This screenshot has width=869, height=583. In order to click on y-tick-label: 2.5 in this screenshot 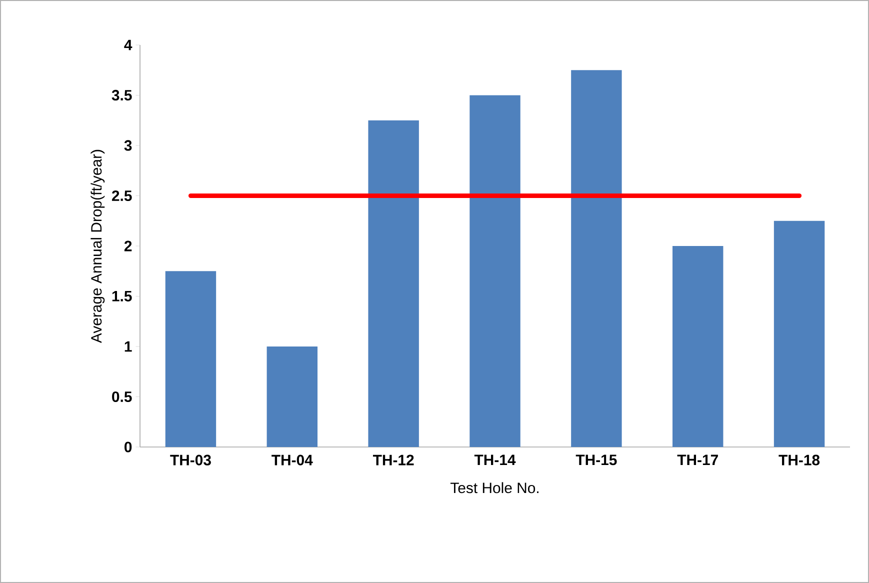, I will do `click(122, 196)`.